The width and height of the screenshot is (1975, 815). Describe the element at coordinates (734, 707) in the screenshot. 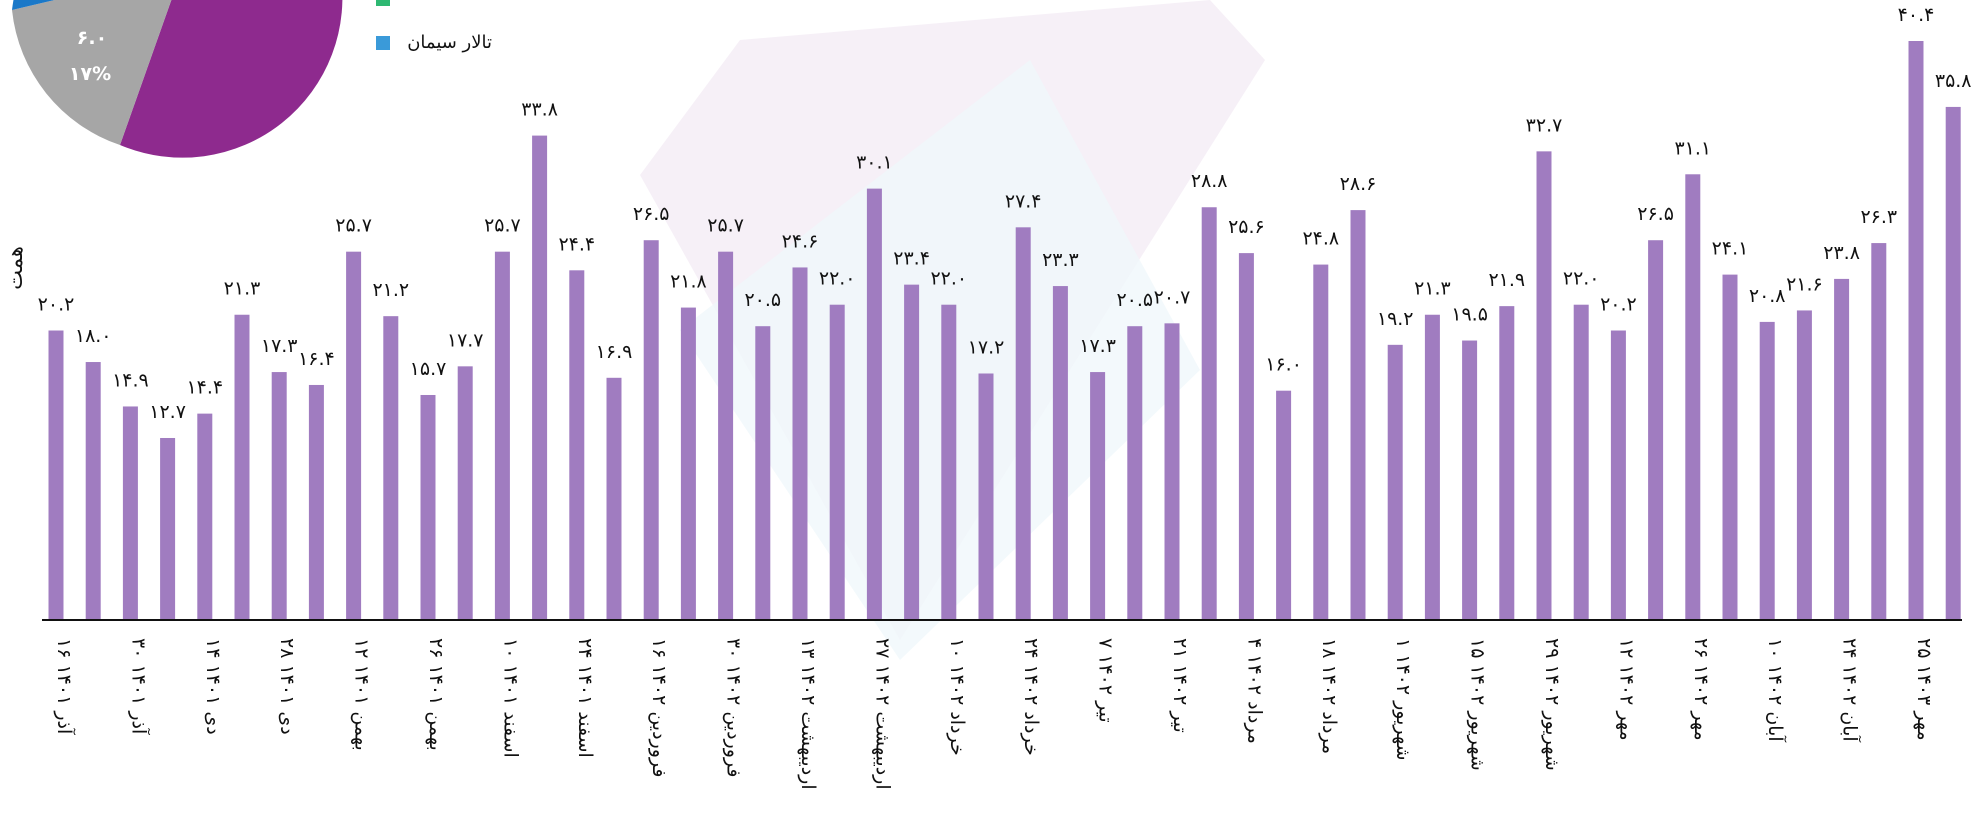

I see `x-tick-label-10: ۳۰ فروردین ۱۴۰۲` at that location.